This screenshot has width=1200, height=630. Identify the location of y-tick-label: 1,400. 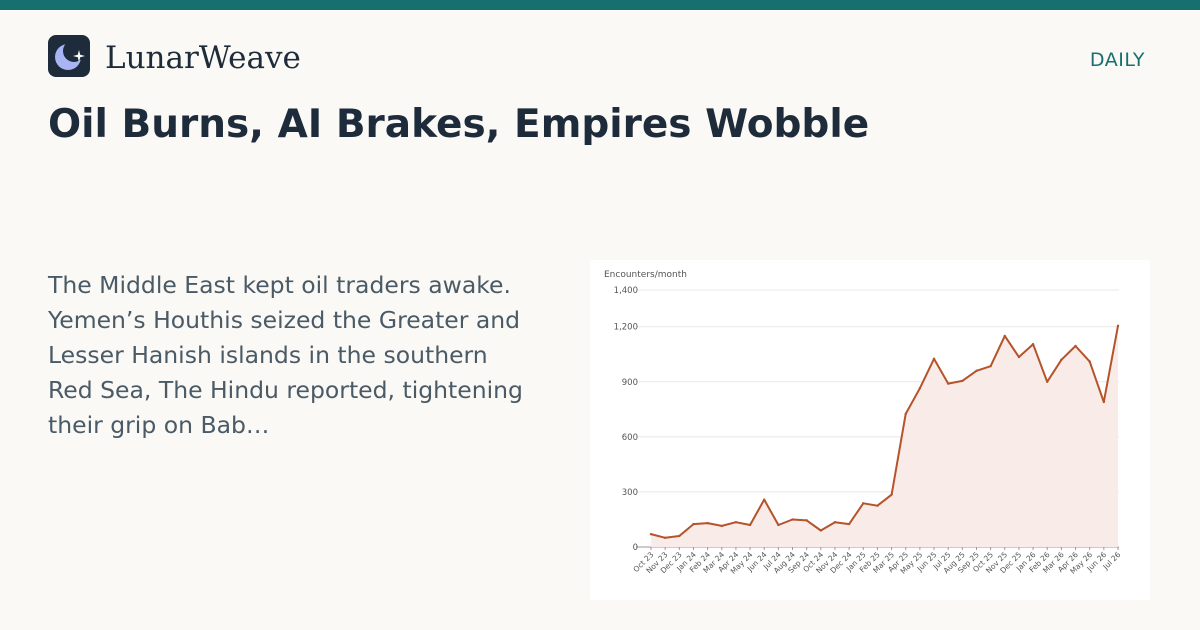
(626, 291).